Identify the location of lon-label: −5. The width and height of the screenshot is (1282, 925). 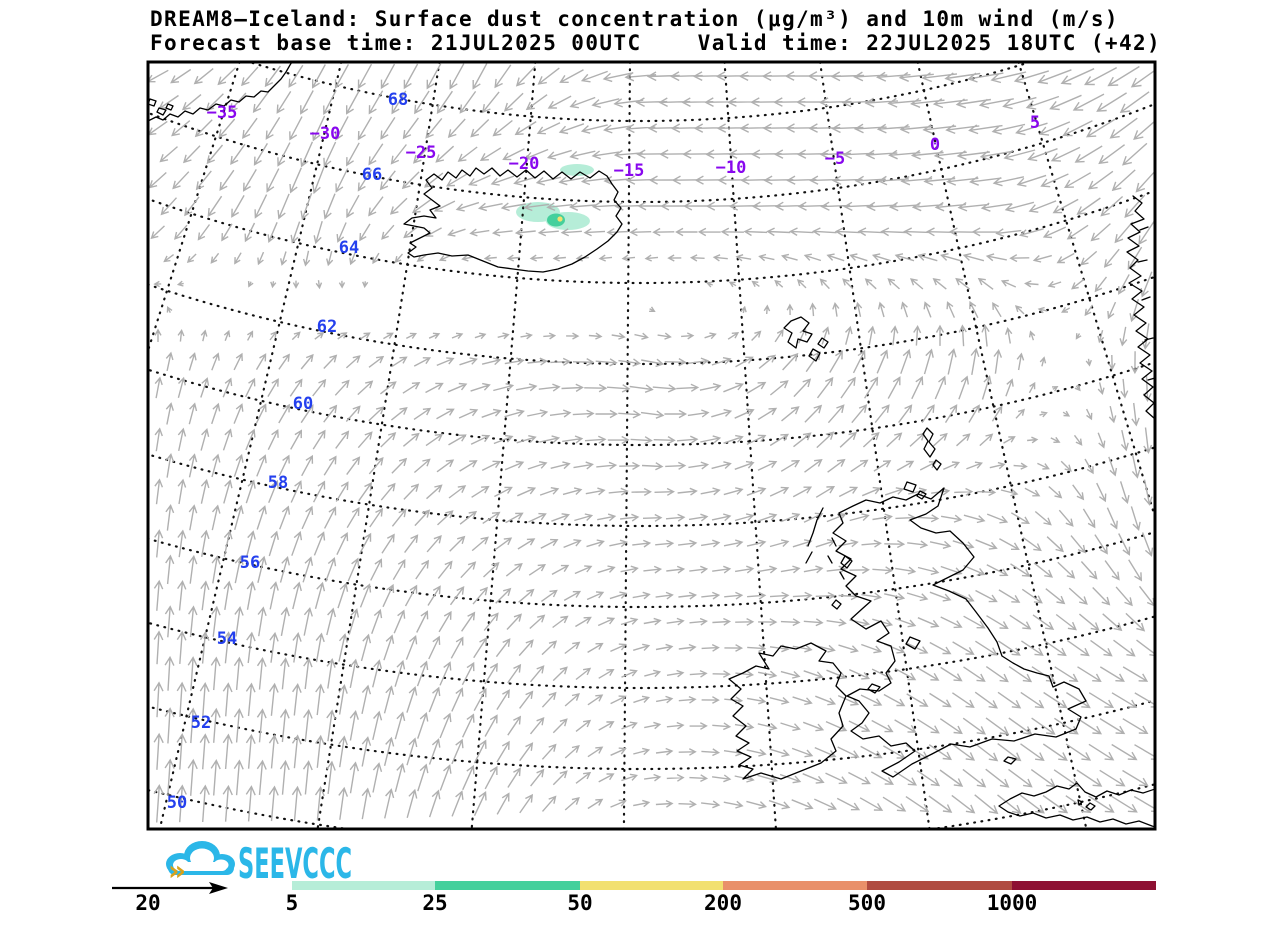
(835, 159).